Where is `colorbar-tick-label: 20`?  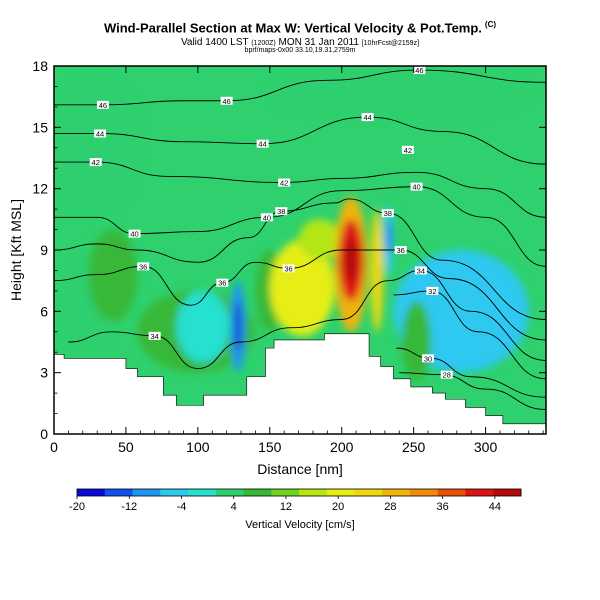 colorbar-tick-label: 20 is located at coordinates (338, 507).